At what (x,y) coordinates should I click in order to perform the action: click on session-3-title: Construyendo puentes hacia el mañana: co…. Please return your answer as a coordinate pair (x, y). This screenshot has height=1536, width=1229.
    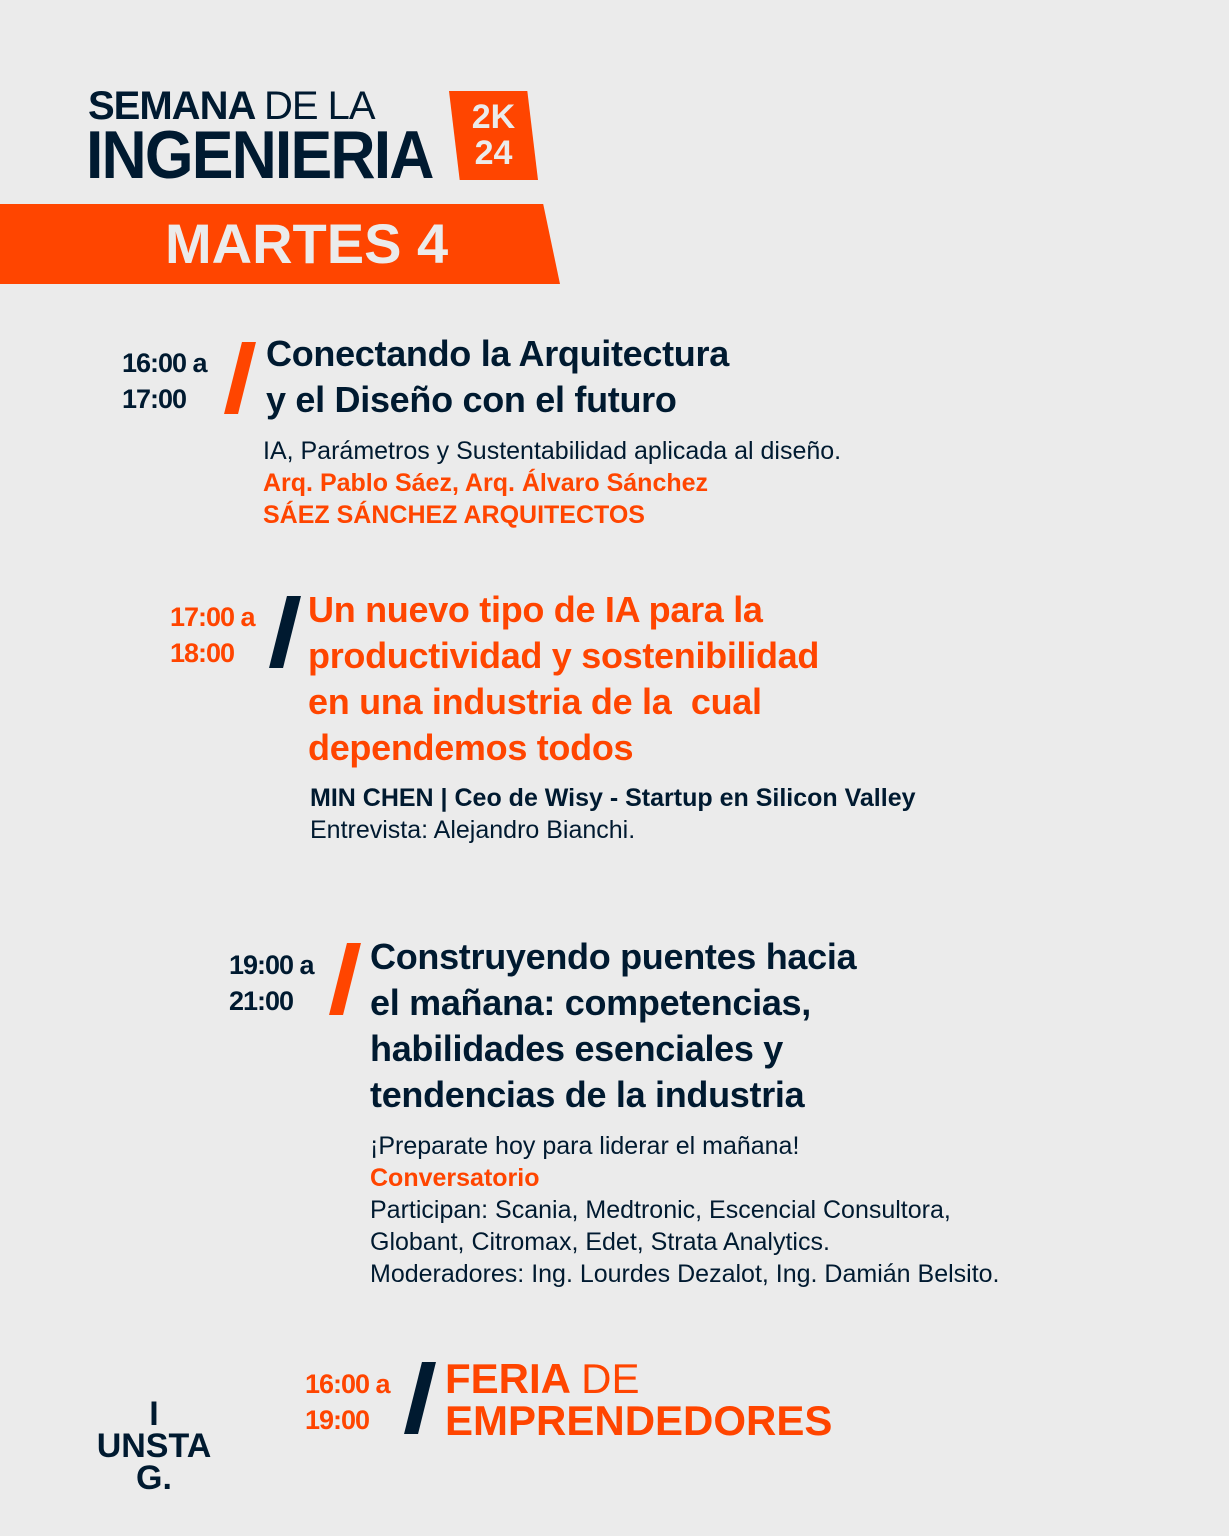
    Looking at the image, I should click on (613, 1026).